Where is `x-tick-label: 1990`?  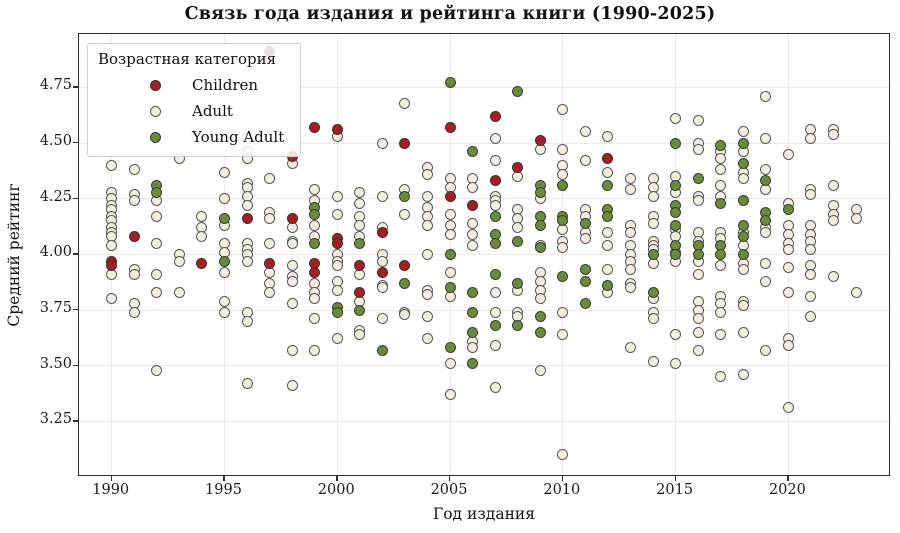 x-tick-label: 1990 is located at coordinates (111, 490).